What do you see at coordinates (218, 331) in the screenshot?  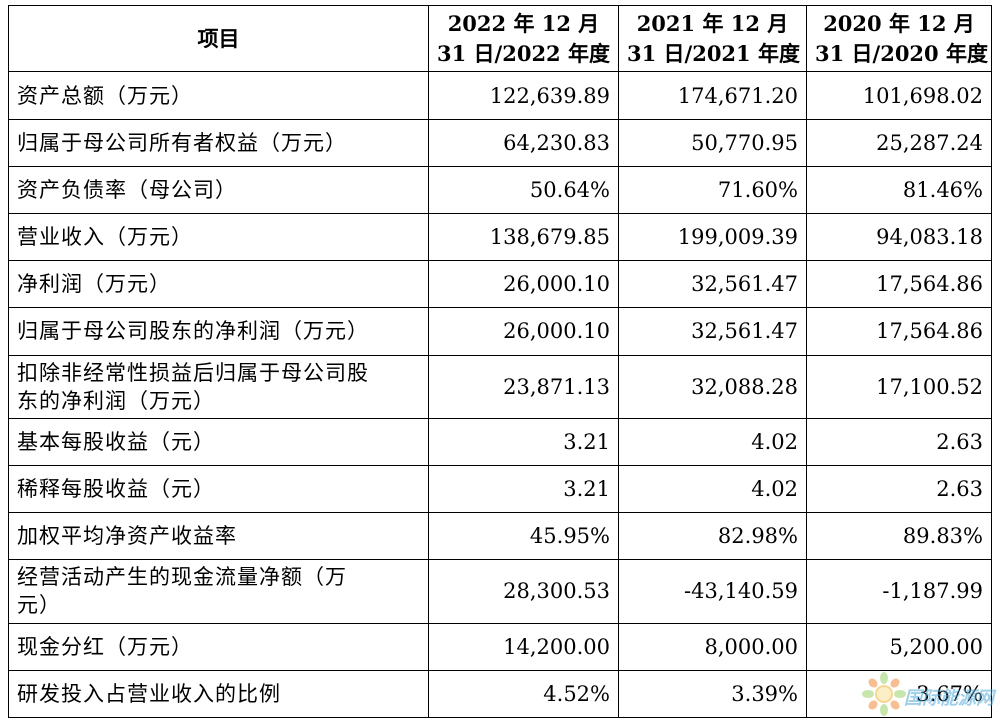 I see `row-label: 归属于母公司股东的净利润（万元）` at bounding box center [218, 331].